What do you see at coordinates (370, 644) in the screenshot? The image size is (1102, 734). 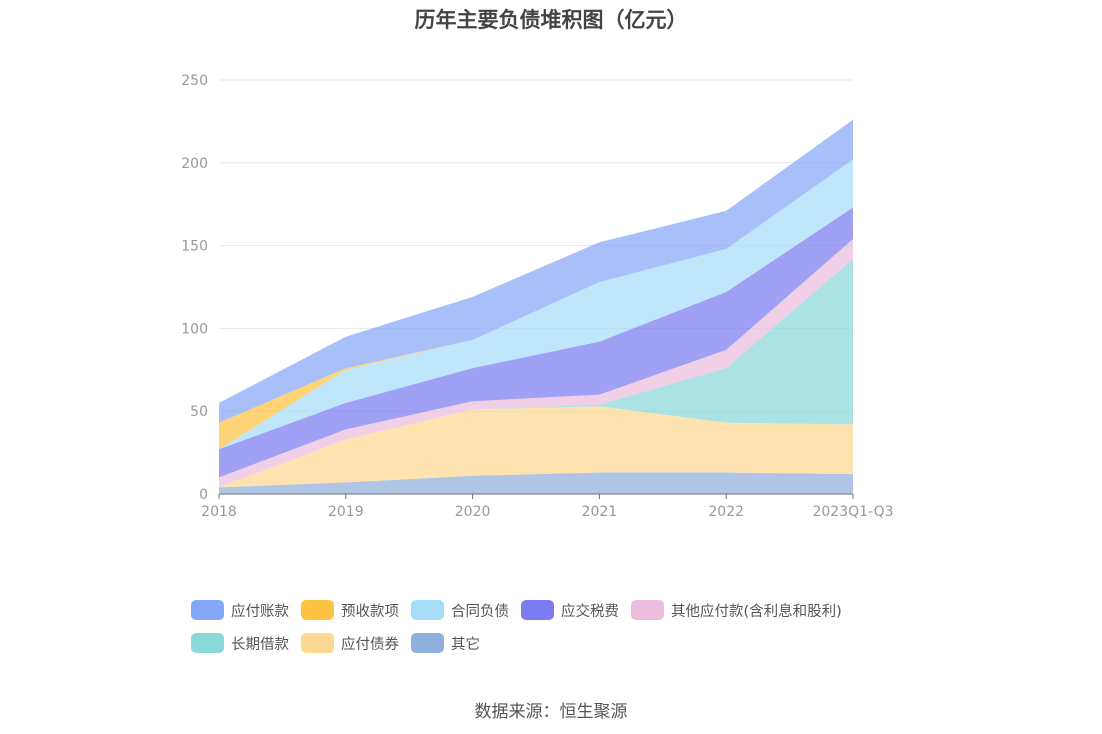 I see `legend-label: 应付债券` at bounding box center [370, 644].